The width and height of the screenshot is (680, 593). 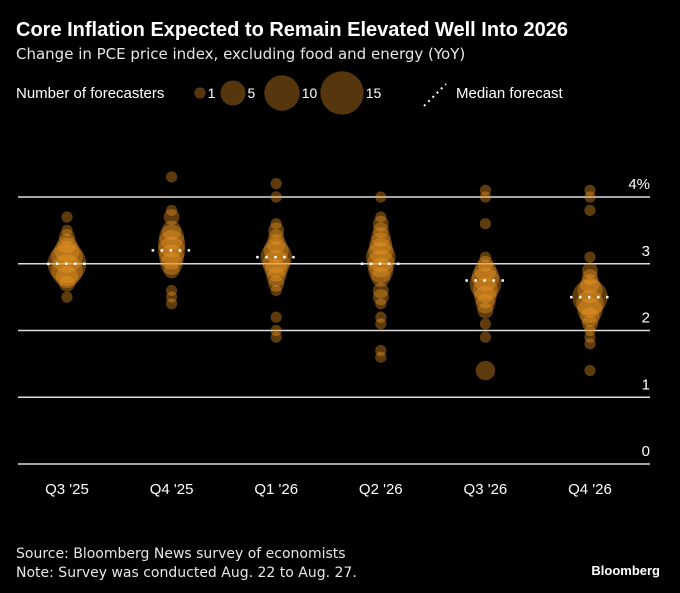 What do you see at coordinates (646, 384) in the screenshot?
I see `y-tick-label: 1` at bounding box center [646, 384].